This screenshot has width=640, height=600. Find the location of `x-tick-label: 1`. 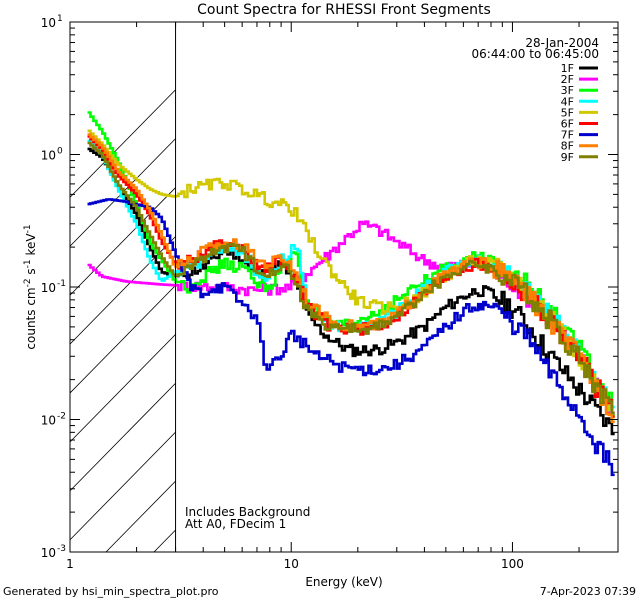

x-tick-label: 1 is located at coordinates (70, 564).